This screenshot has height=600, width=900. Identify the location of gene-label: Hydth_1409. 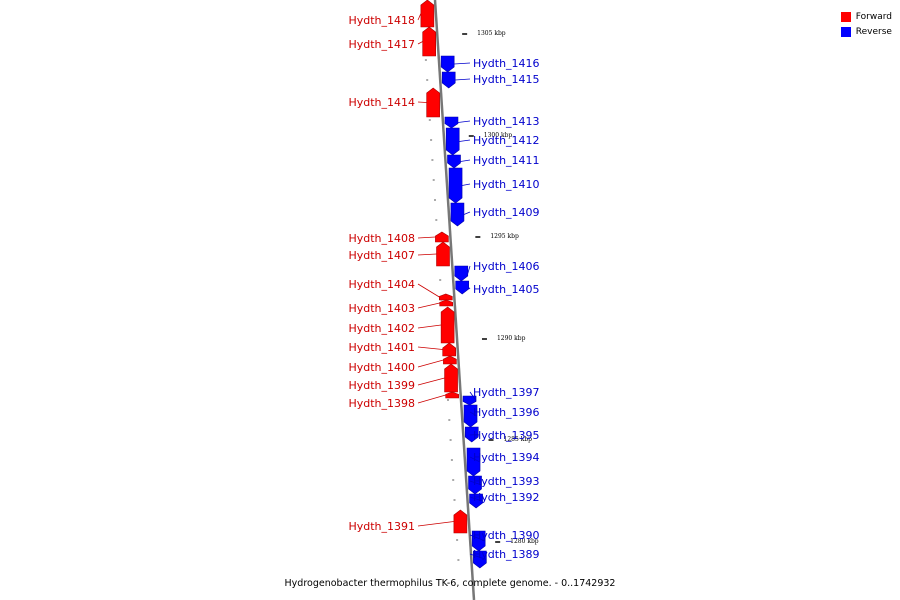
(506, 212).